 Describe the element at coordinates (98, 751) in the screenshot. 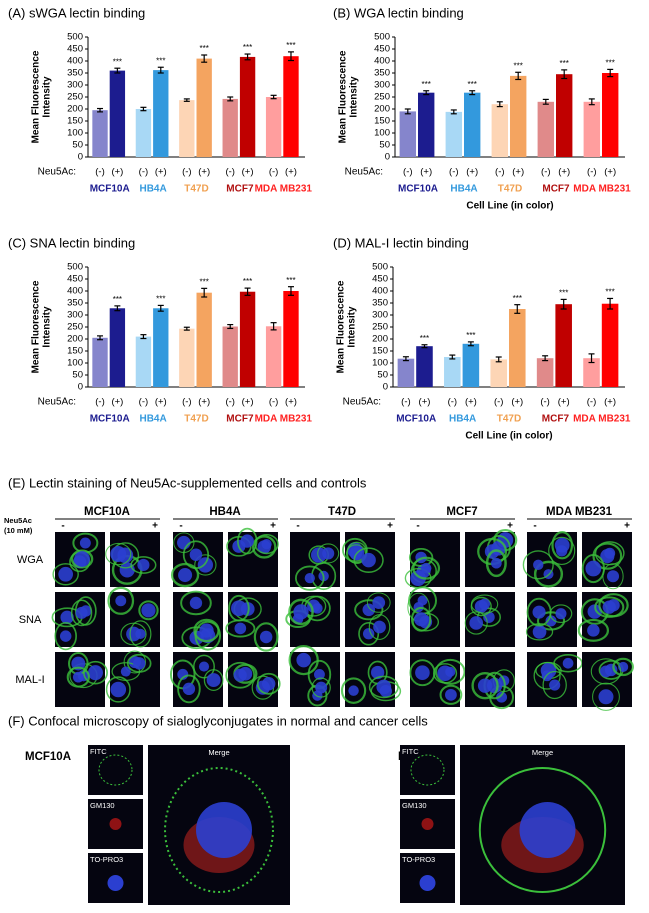

I see `channel-label: FITC` at that location.